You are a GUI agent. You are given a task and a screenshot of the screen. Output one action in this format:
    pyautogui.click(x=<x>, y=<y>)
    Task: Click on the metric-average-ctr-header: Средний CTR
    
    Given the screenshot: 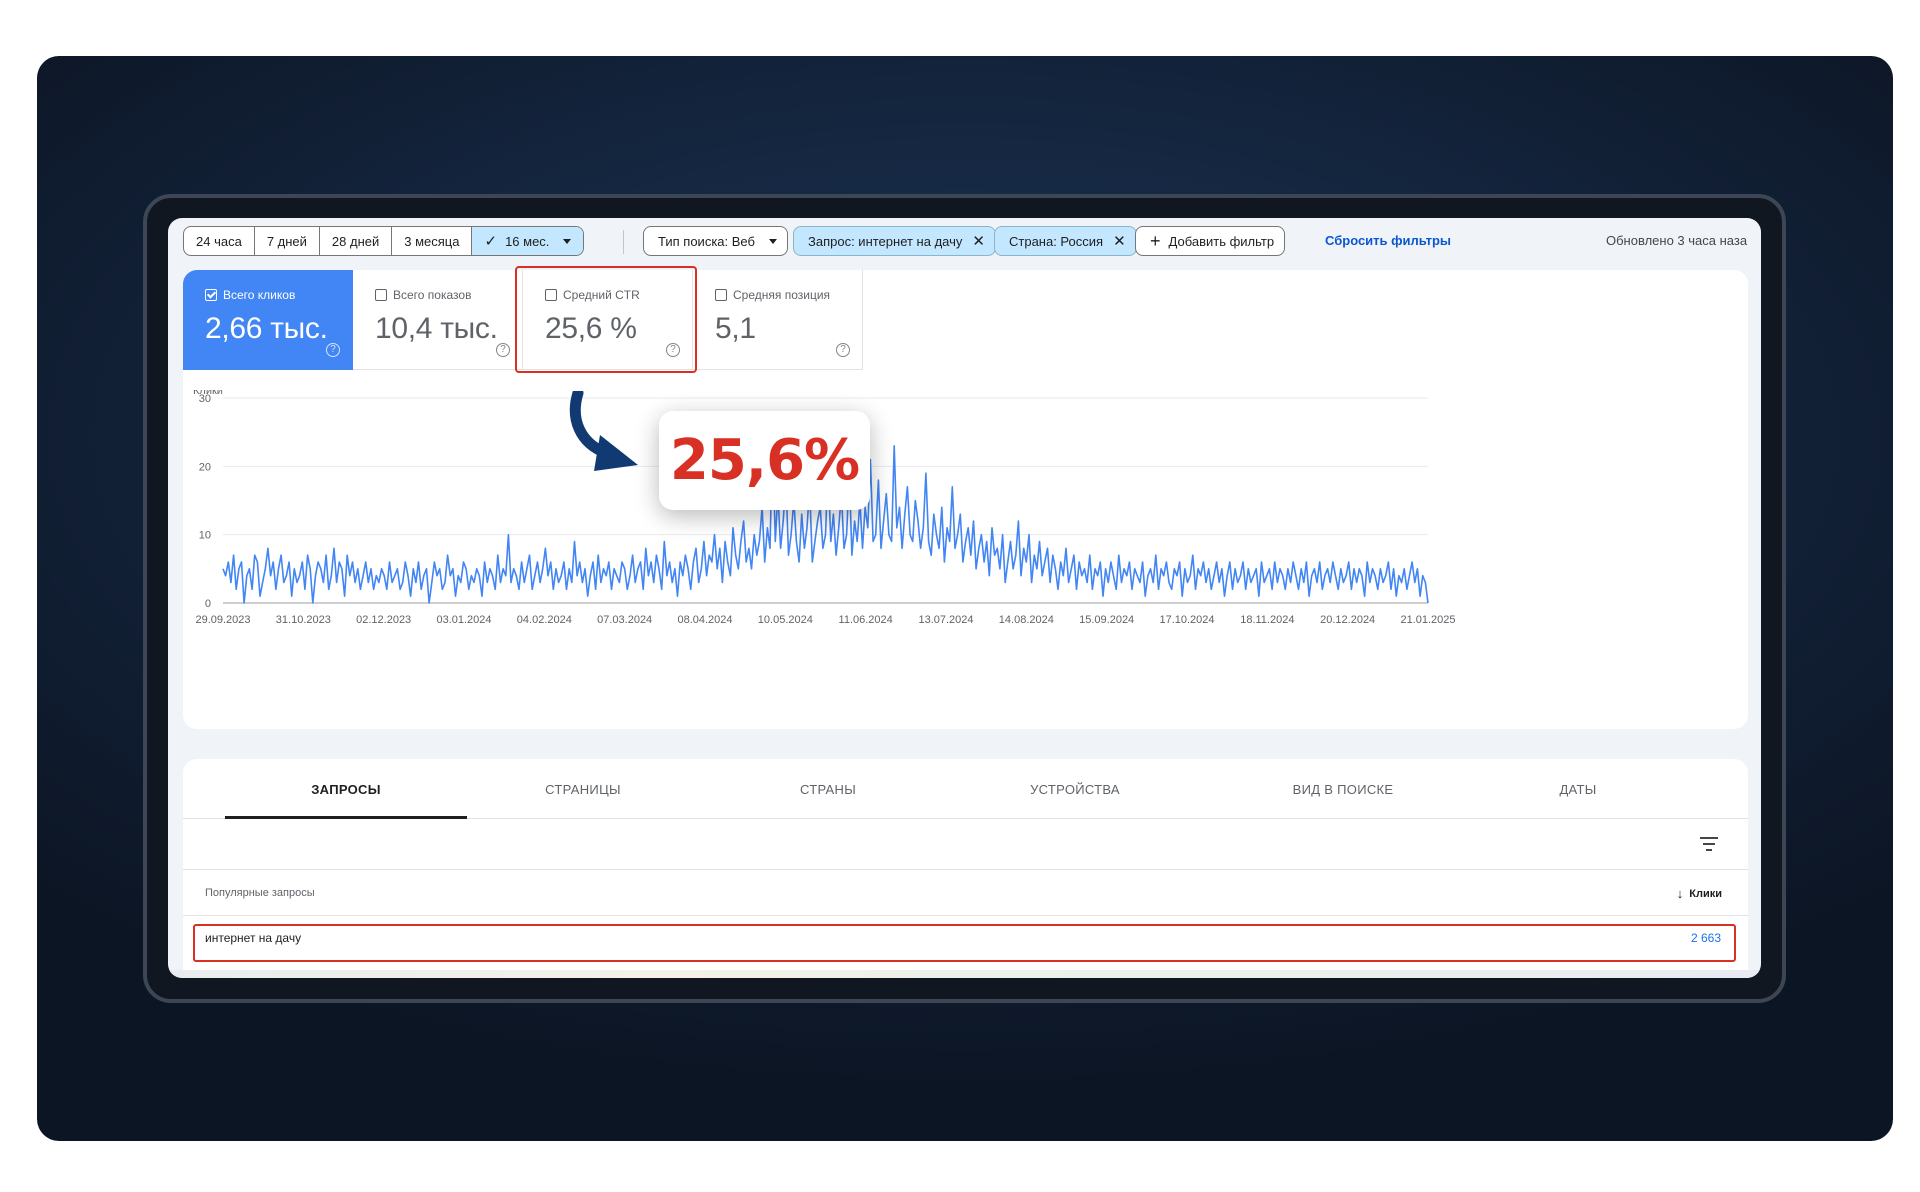 What is the action you would take?
    pyautogui.click(x=608, y=295)
    